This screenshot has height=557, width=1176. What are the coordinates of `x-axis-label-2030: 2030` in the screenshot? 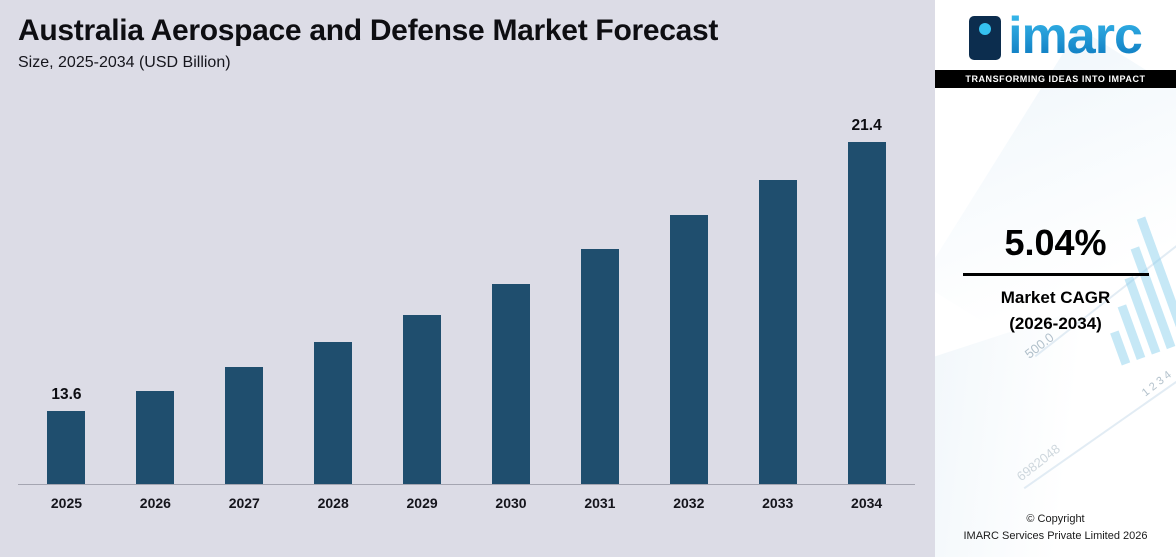 It's located at (511, 503).